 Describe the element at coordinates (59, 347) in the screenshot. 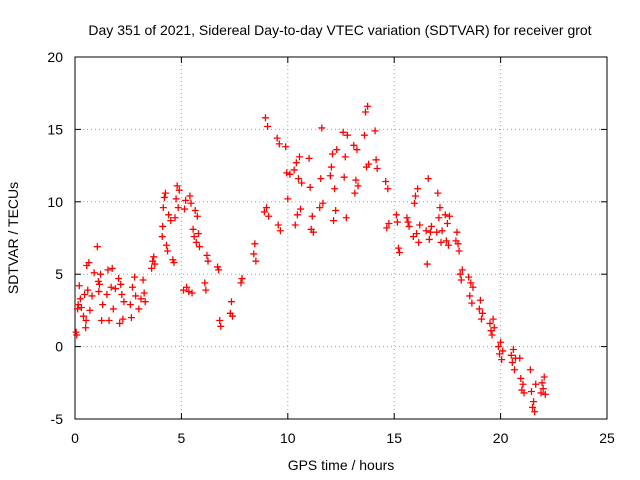

I see `y-tick-label: 0` at that location.